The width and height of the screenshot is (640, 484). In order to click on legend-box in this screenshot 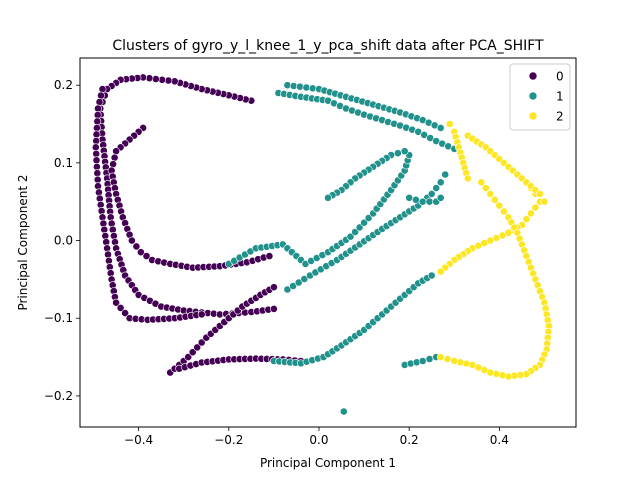, I will do `click(540, 97)`.